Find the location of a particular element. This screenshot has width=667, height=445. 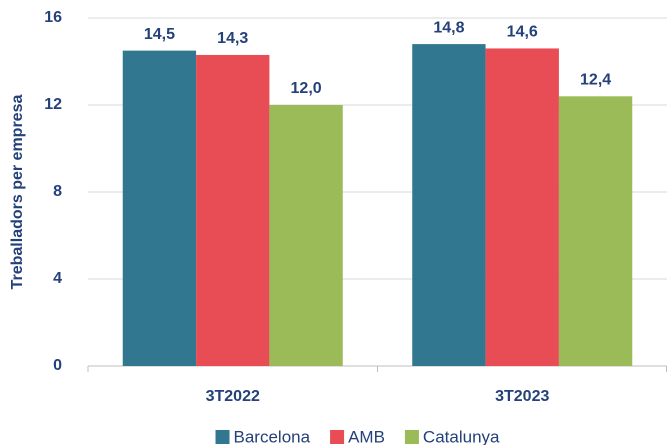

y-axis-label: Treballadors per empresa is located at coordinates (17, 192).